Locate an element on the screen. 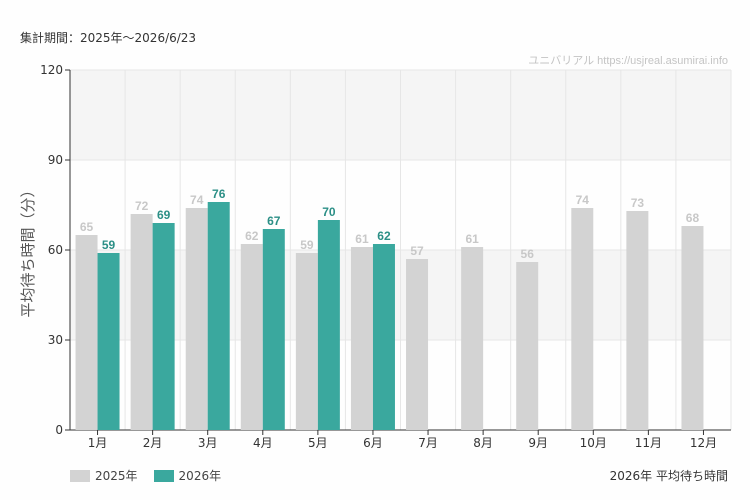  y-tick-label: 30 is located at coordinates (55, 340).